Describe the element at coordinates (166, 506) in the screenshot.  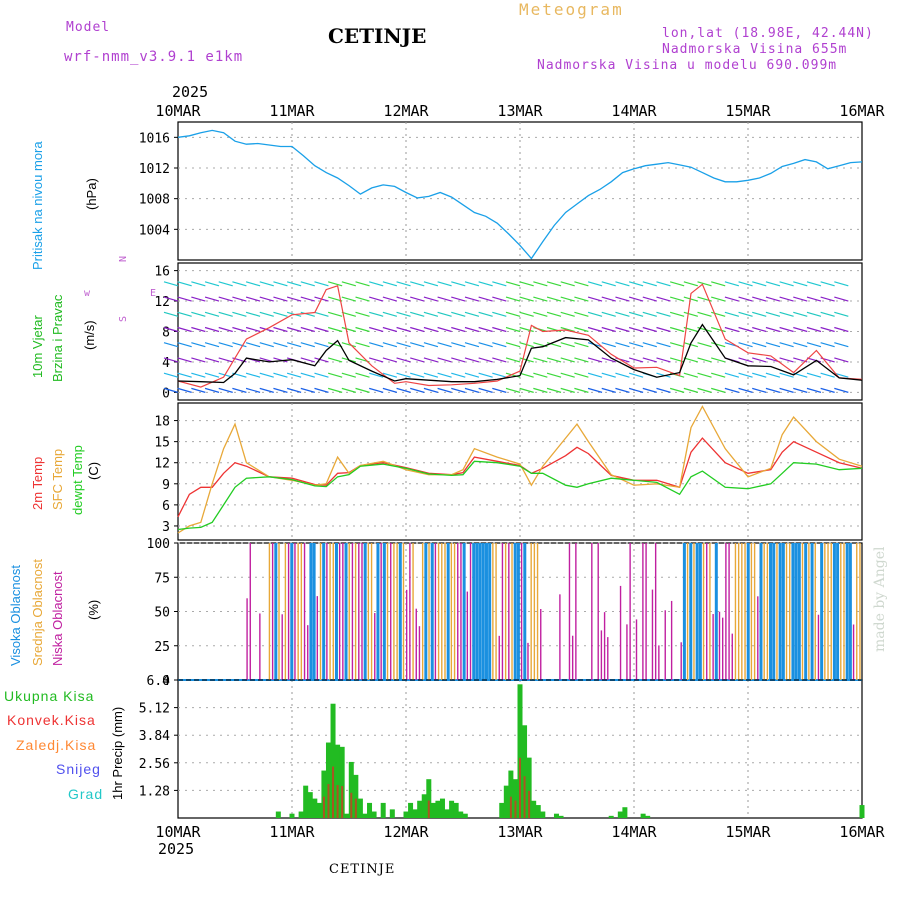
I see `temperature-y-tick-label: 6` at that location.